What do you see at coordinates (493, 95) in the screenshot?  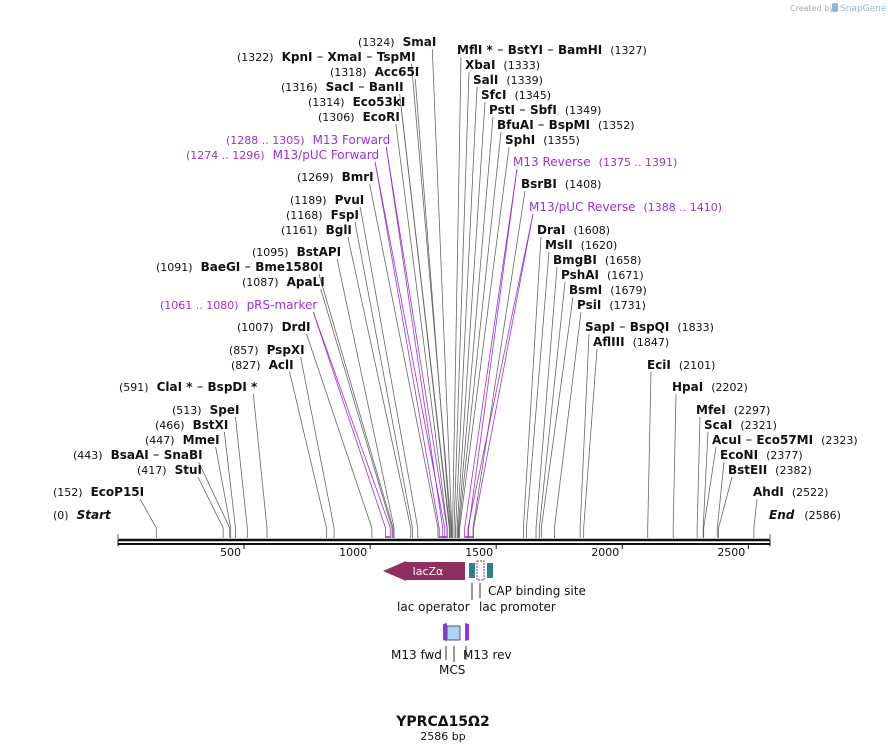 I see `enzyme-name: SfcI` at bounding box center [493, 95].